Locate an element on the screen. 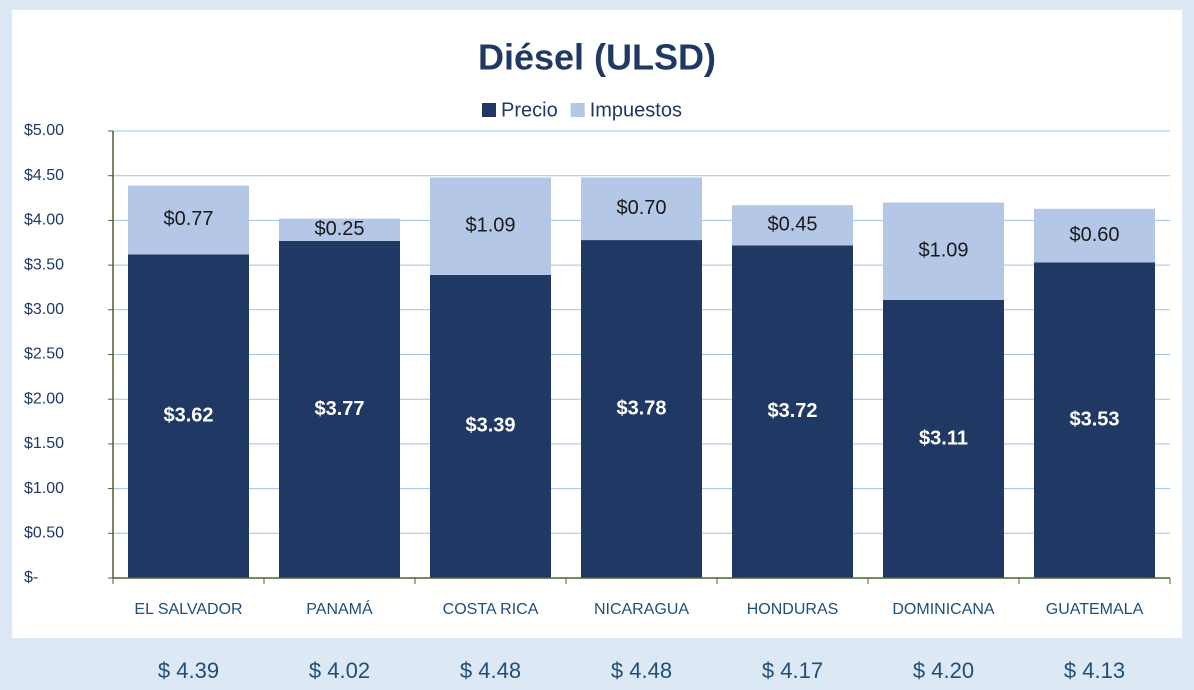  total-label: $ 4.02 is located at coordinates (339, 670).